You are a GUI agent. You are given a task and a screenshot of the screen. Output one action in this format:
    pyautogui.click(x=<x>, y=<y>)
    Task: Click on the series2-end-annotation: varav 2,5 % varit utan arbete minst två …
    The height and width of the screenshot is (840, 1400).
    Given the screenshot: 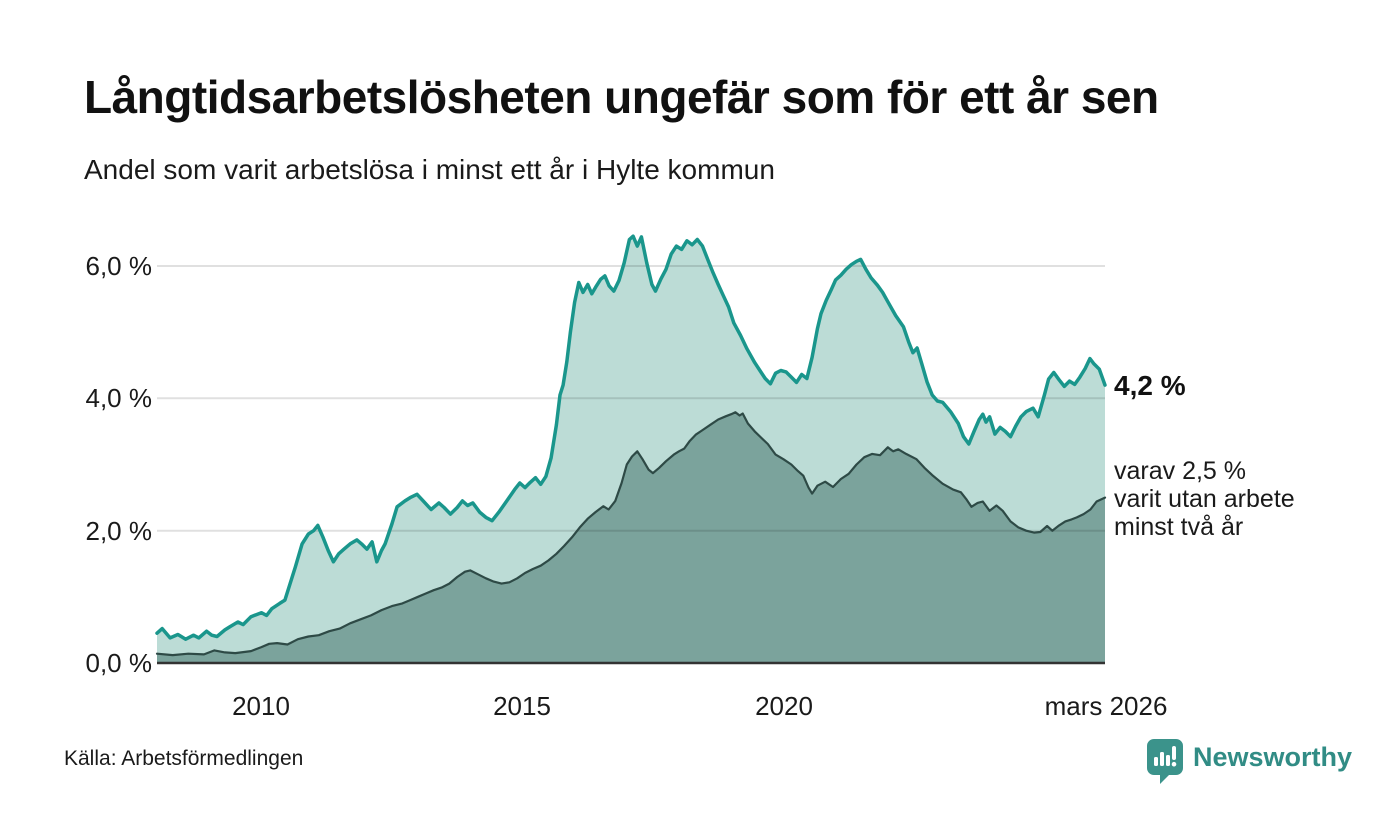 What is the action you would take?
    pyautogui.click(x=1204, y=499)
    